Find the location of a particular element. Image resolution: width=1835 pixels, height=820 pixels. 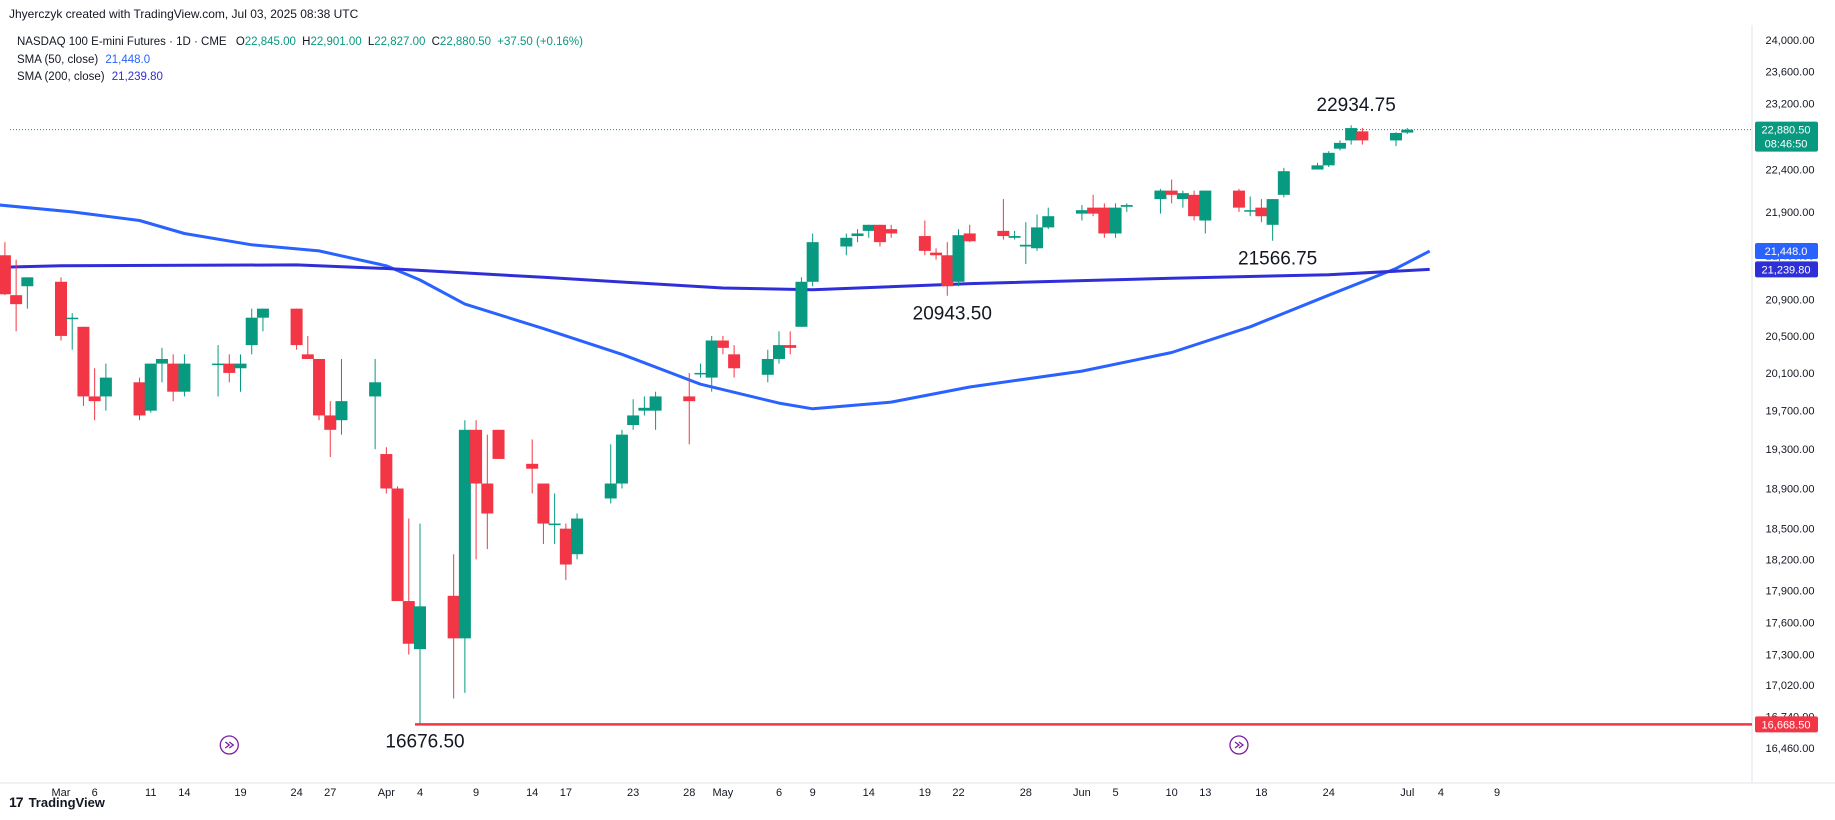

legend-sma50-row: SMA (50, close) 21,448.0 is located at coordinates (300, 61).